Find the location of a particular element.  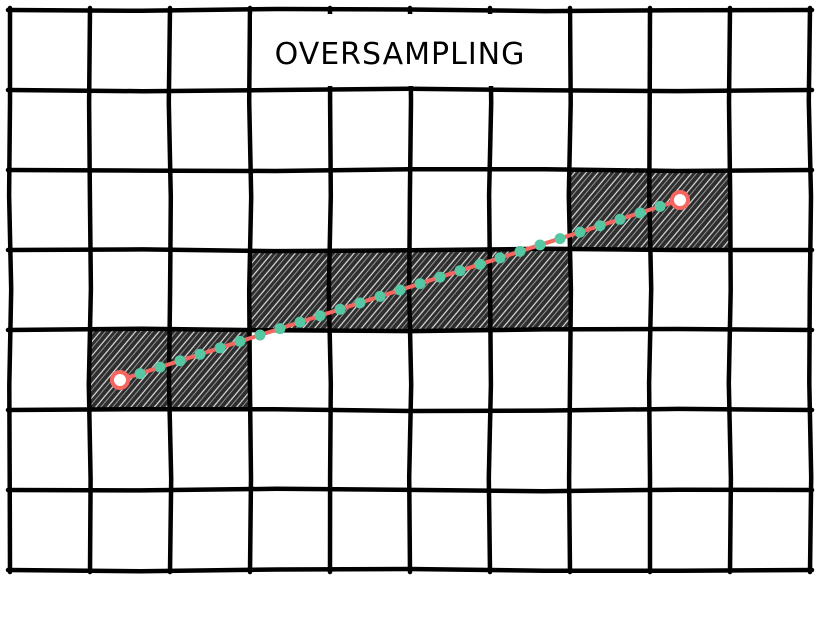

line-end-endpoint is located at coordinates (680, 200).